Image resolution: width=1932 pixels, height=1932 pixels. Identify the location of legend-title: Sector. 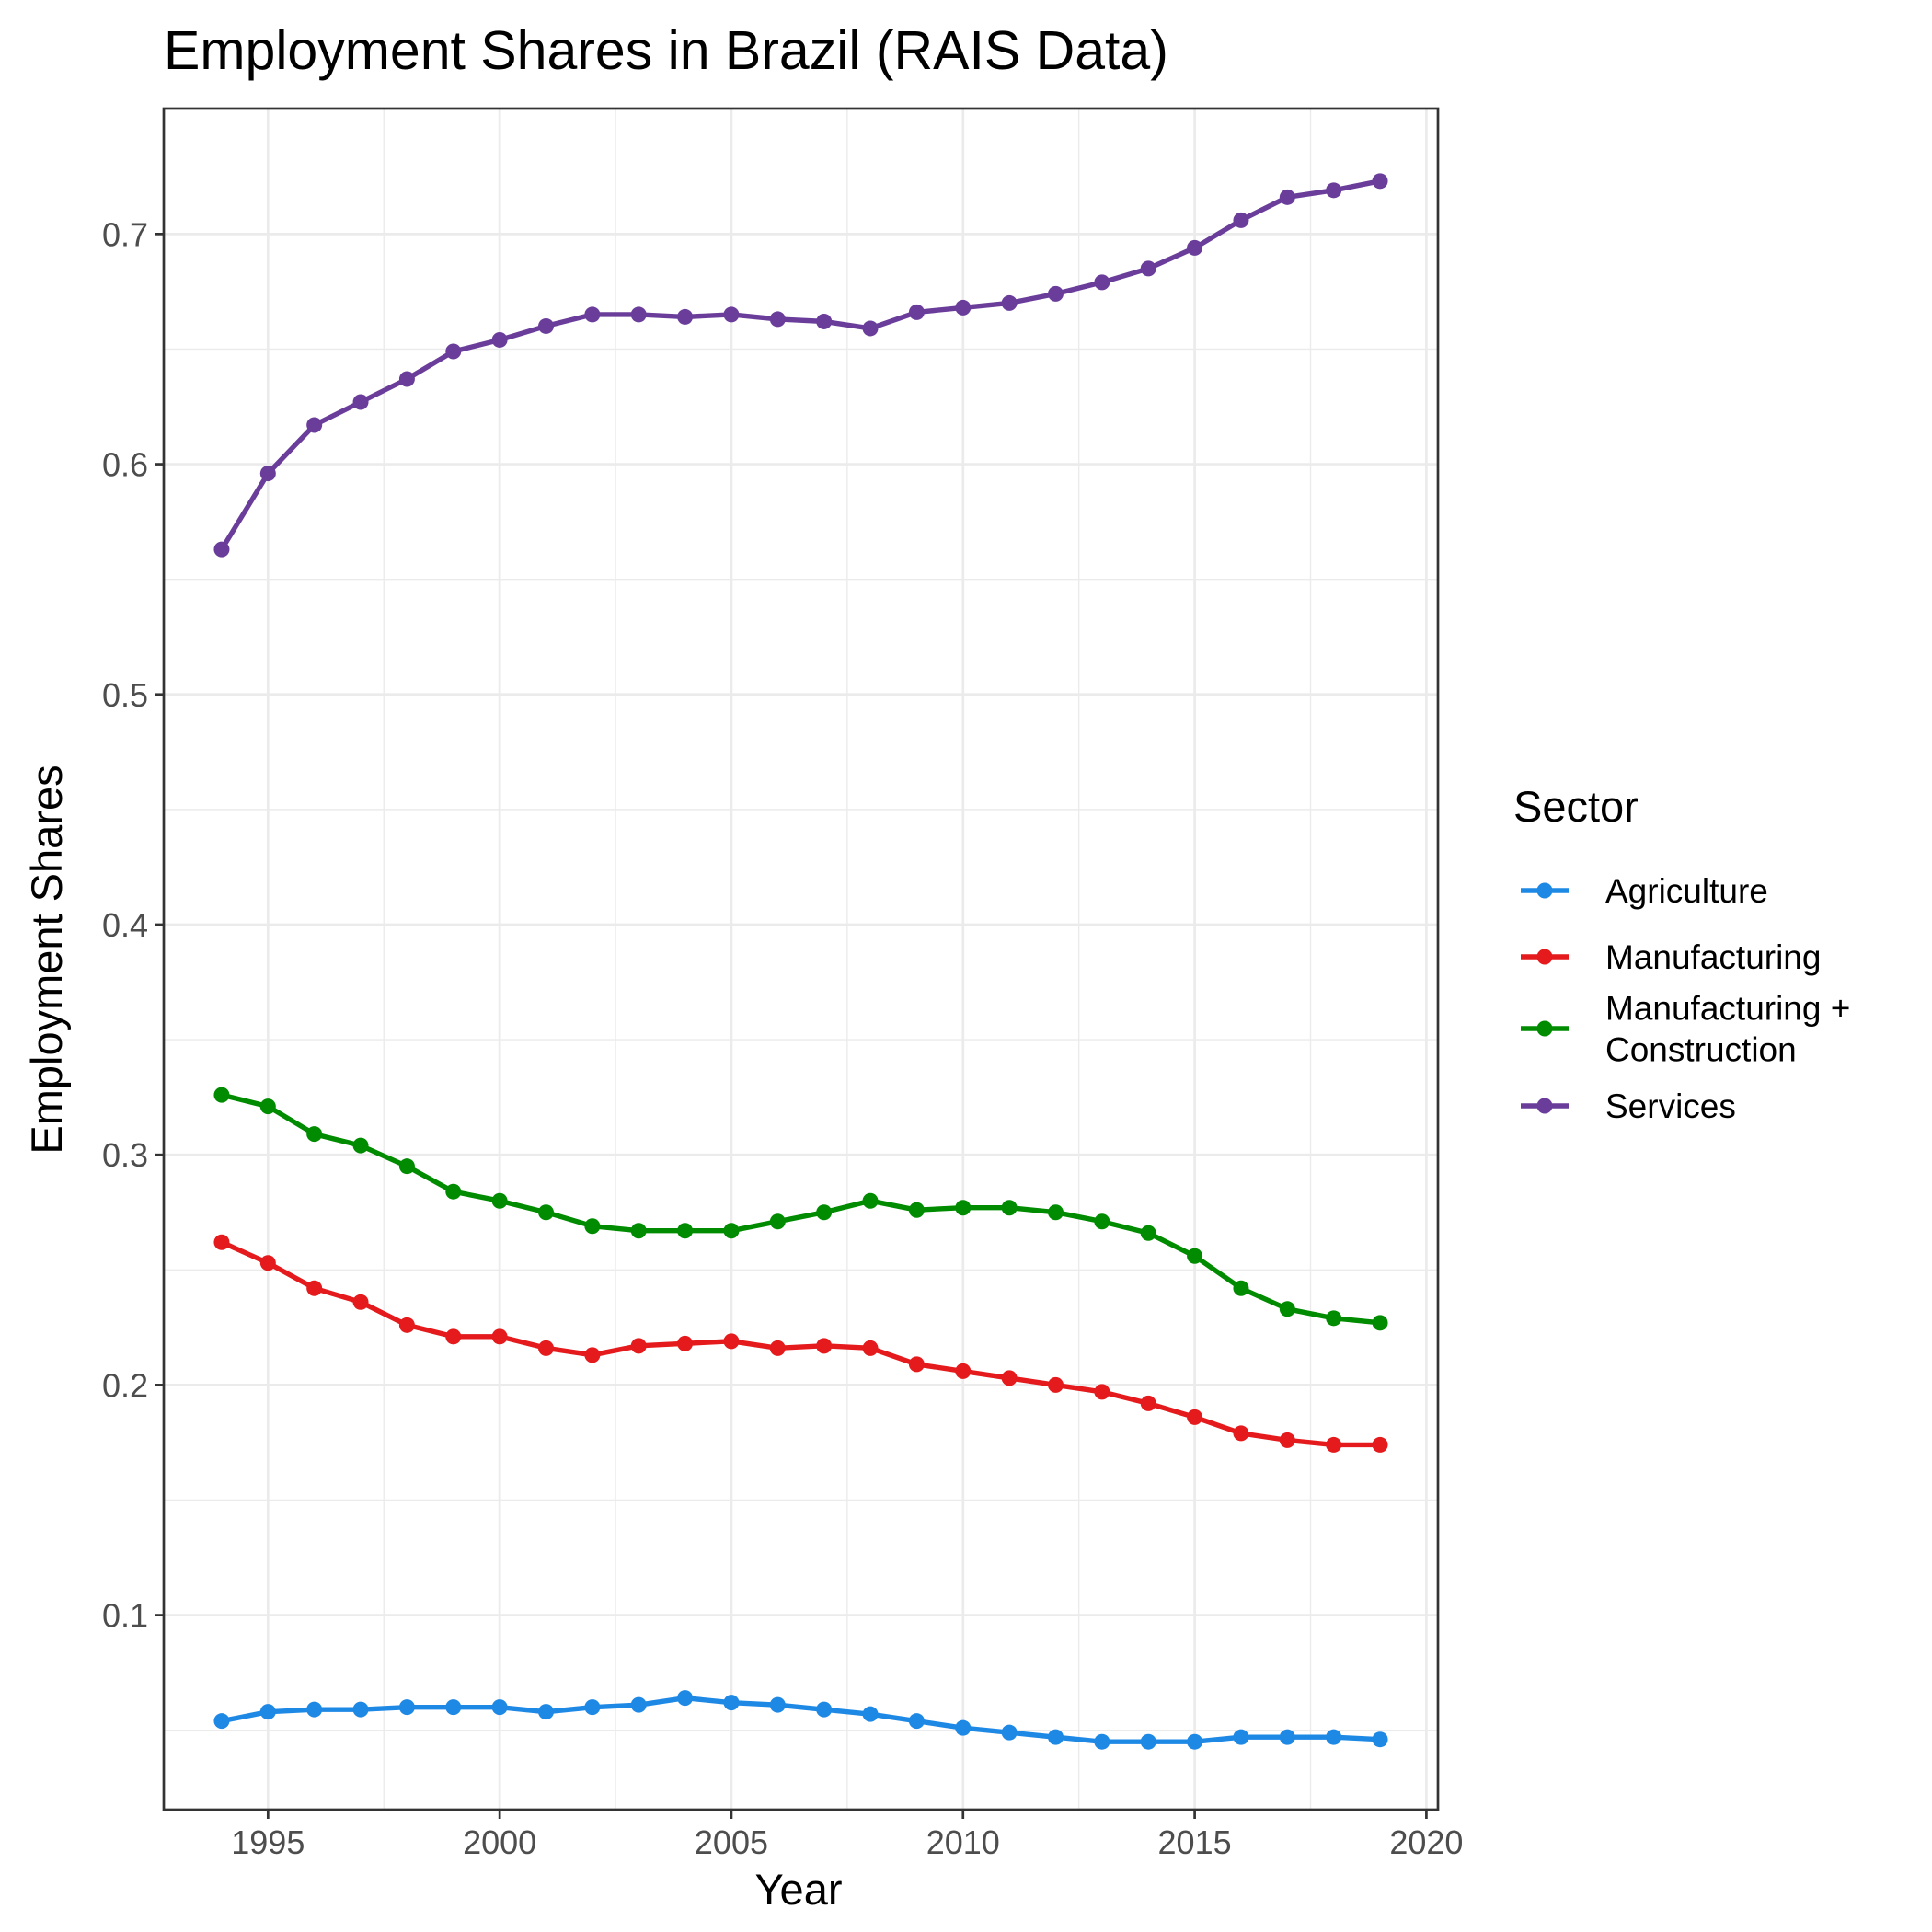
(1576, 806).